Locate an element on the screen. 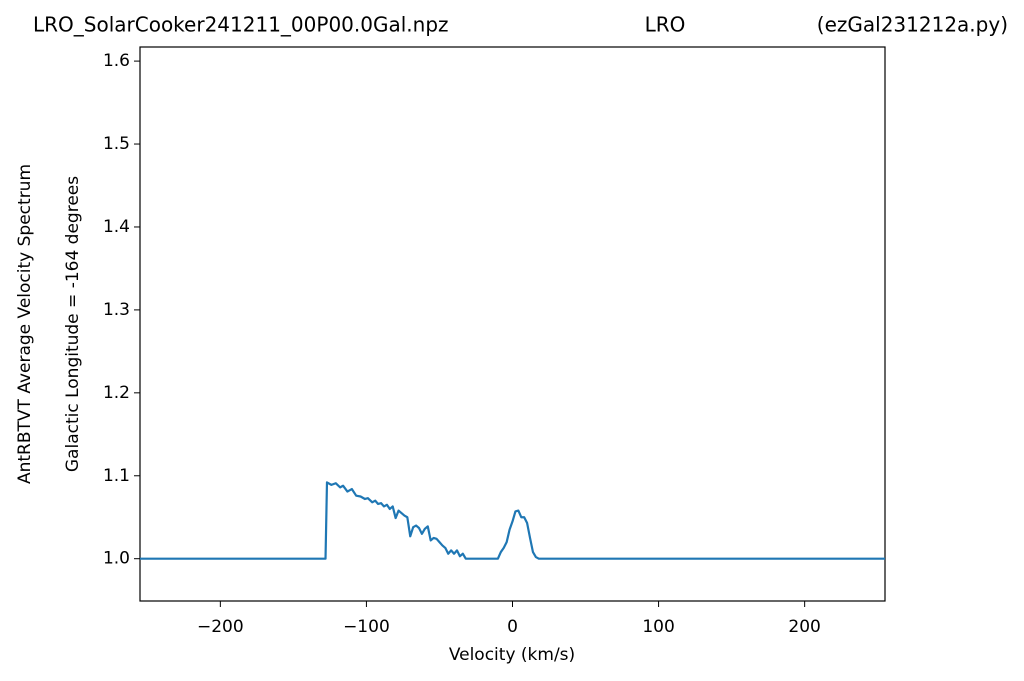 The width and height of the screenshot is (1024, 681). title-site: LRO is located at coordinates (665, 25).